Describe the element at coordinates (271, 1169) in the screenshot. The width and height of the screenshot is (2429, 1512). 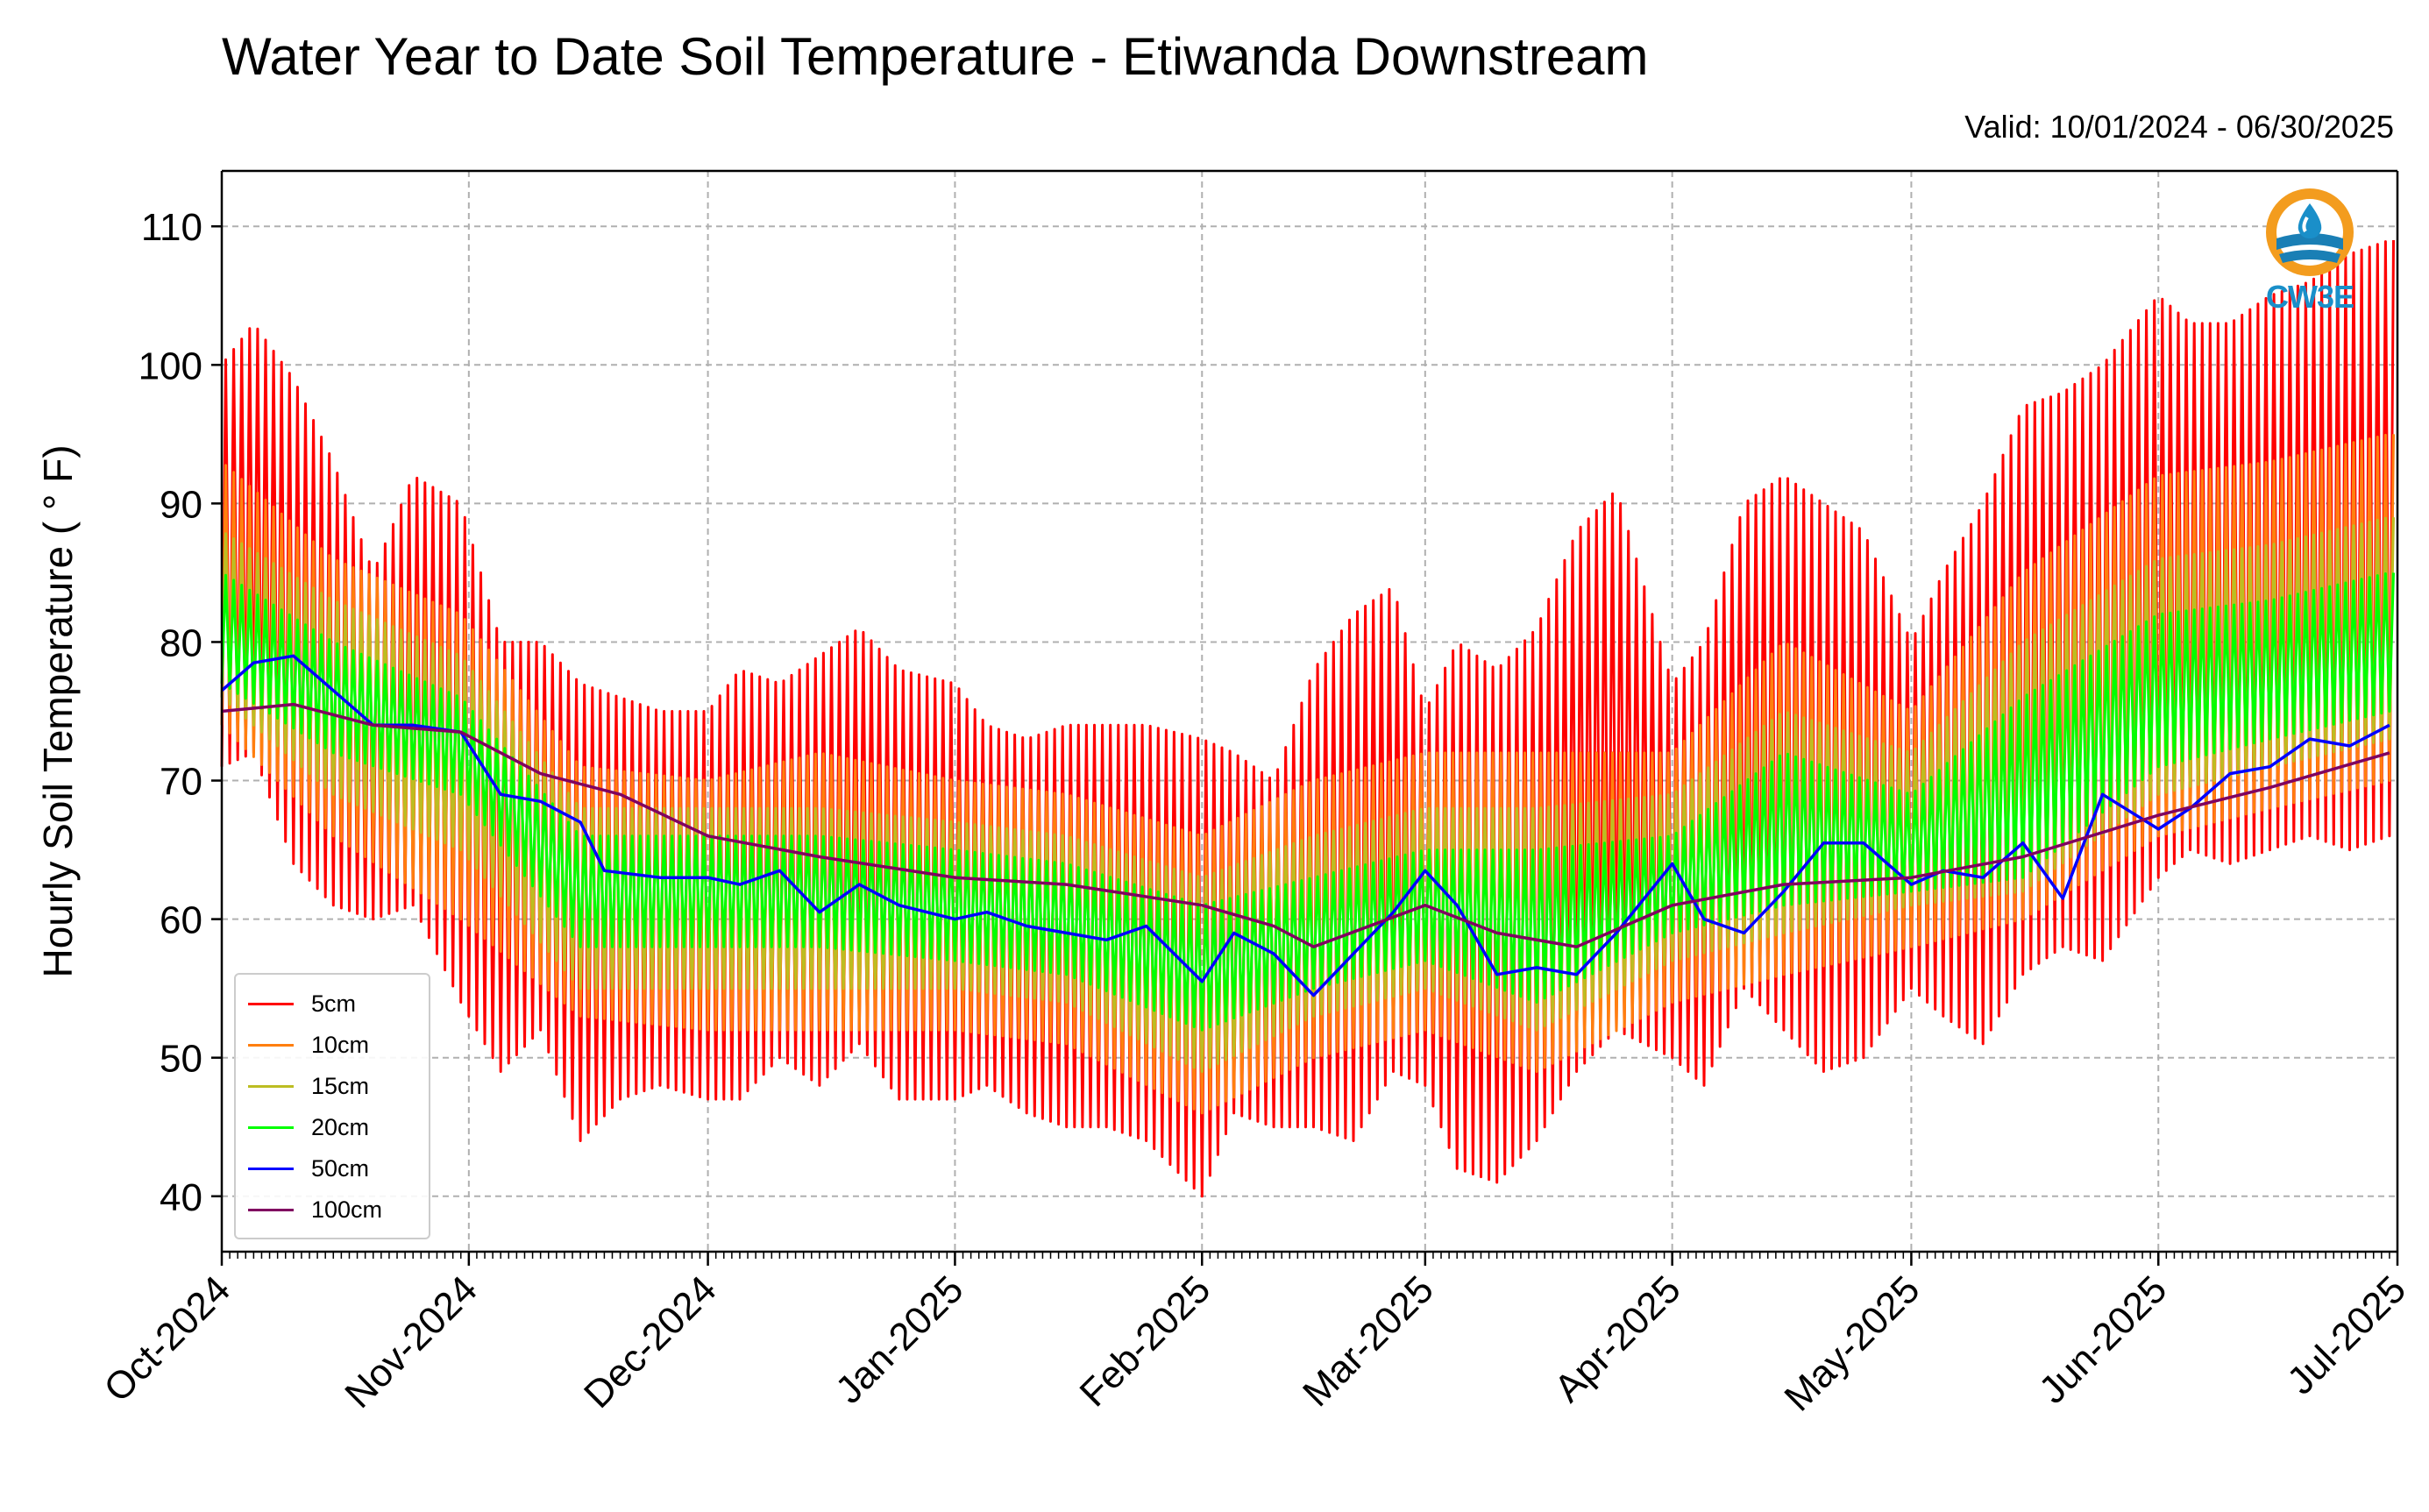
I see `legend-swatch-50cm` at that location.